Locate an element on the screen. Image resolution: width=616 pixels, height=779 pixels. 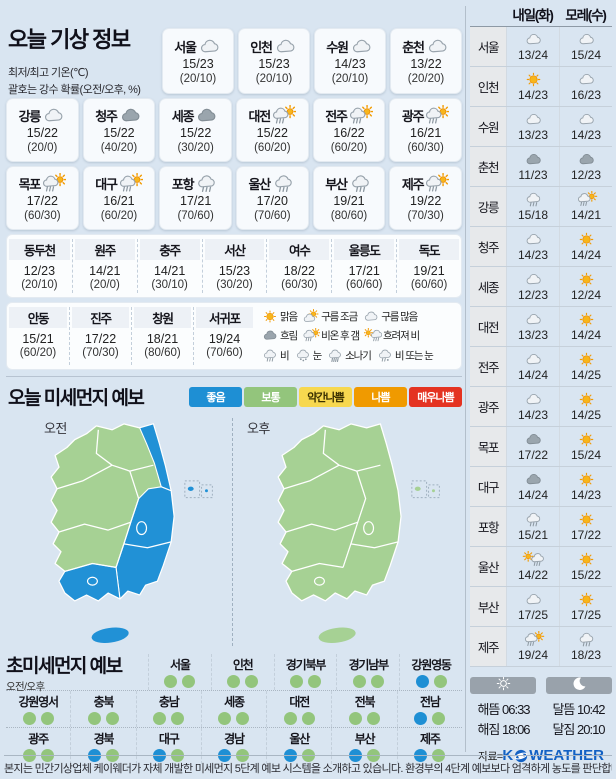
precip-probability: (20/0) is located at coordinates (42, 147).